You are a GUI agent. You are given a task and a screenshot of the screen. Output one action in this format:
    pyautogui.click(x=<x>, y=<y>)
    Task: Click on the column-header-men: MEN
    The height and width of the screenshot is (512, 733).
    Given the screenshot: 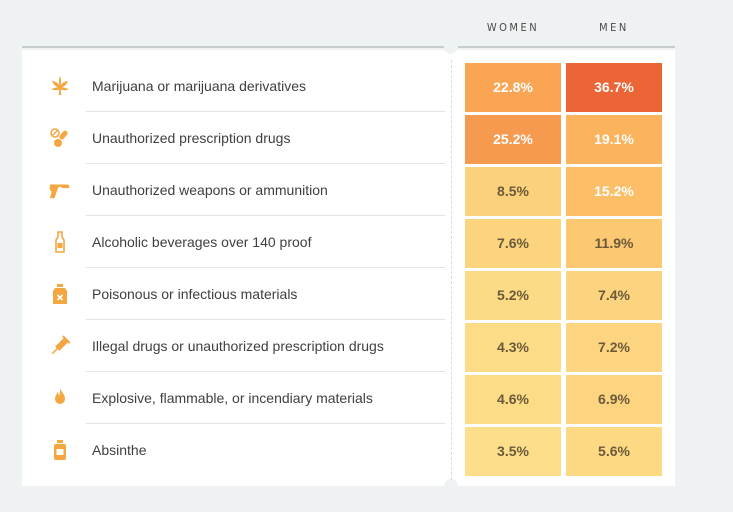 What is the action you would take?
    pyautogui.click(x=614, y=27)
    